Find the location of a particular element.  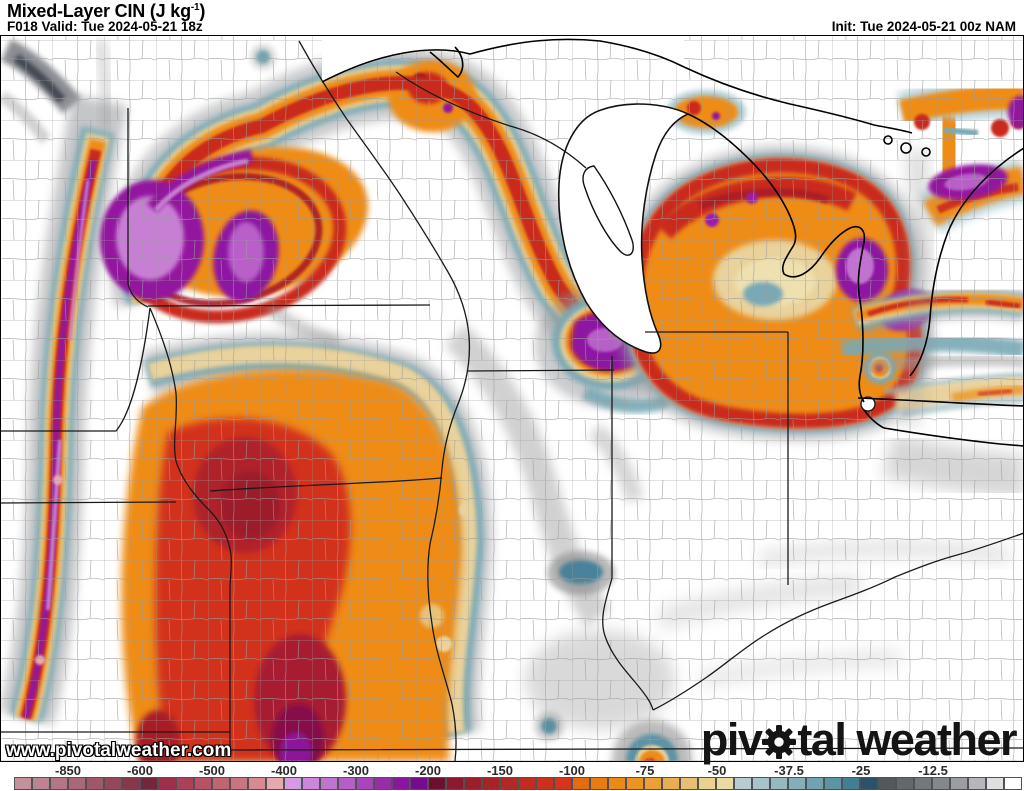

pivotal-weather-logo: piv tal weather is located at coordinates (859, 740).